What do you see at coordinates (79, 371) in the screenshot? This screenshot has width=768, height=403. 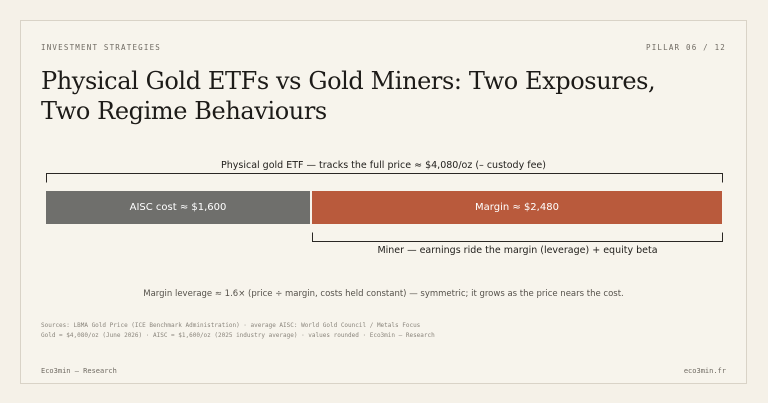 I see `footer-brand: Eco3min — Research` at bounding box center [79, 371].